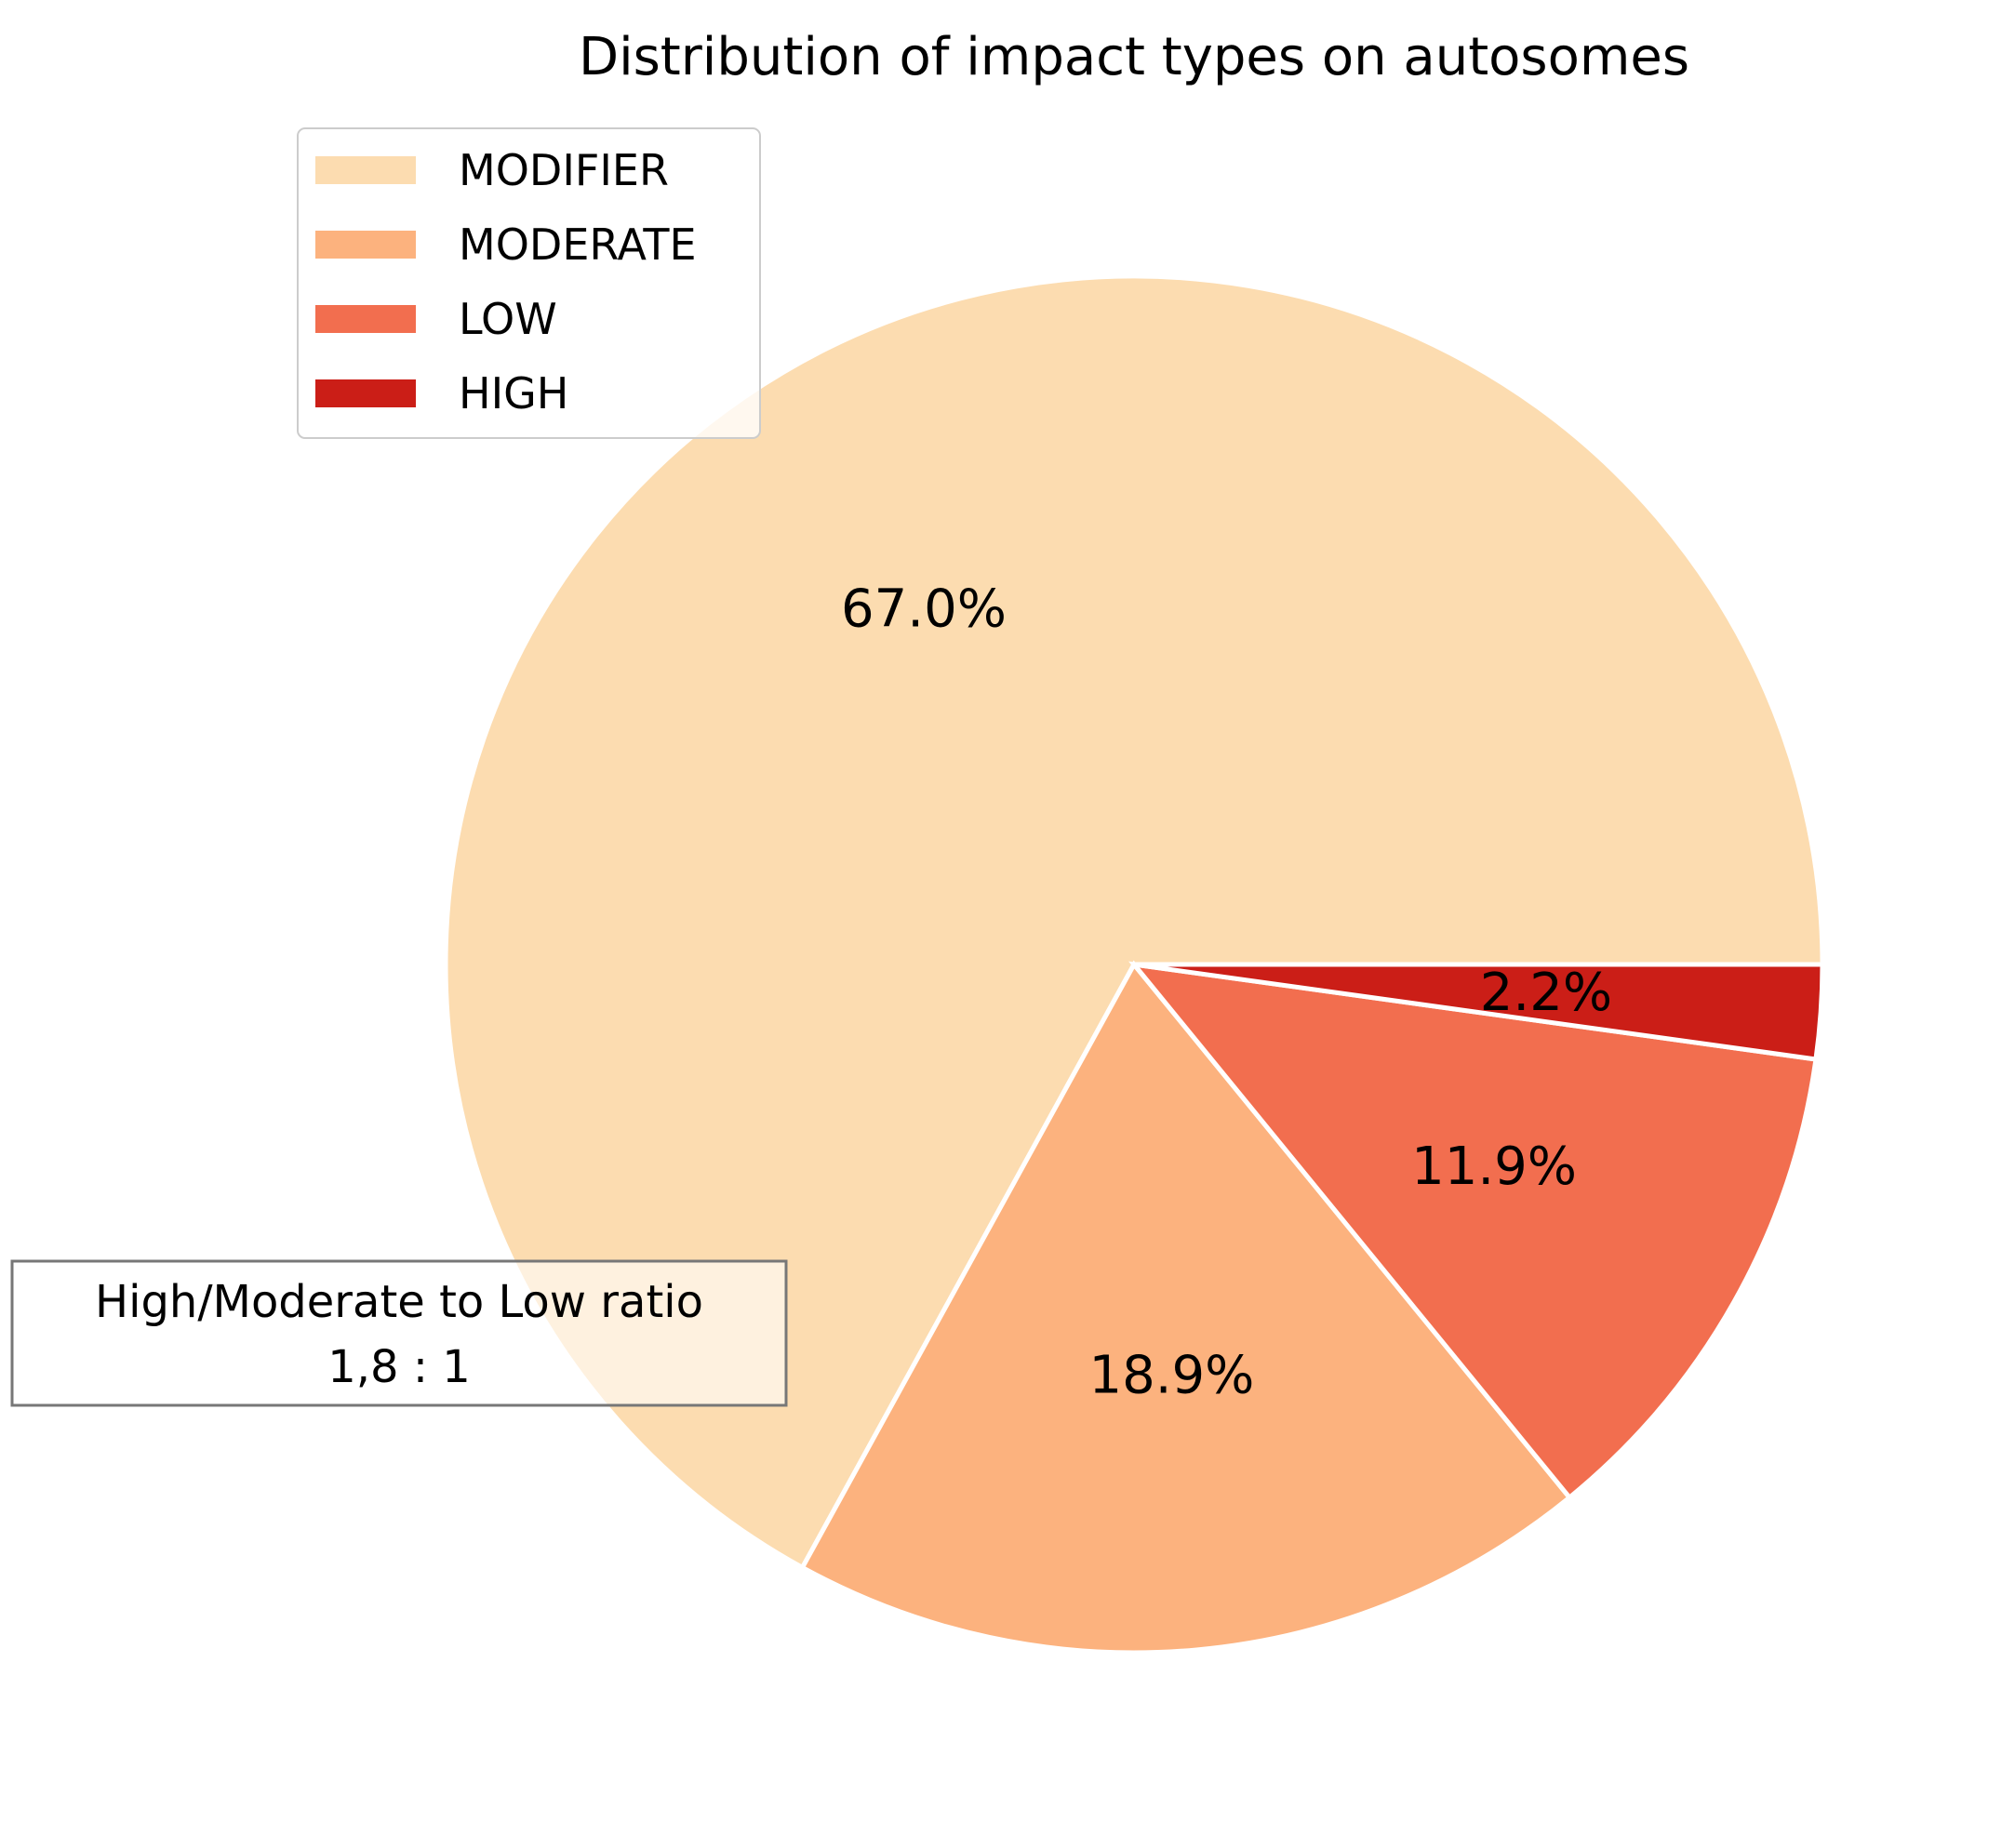  I want to click on legend-swatch-high, so click(365, 393).